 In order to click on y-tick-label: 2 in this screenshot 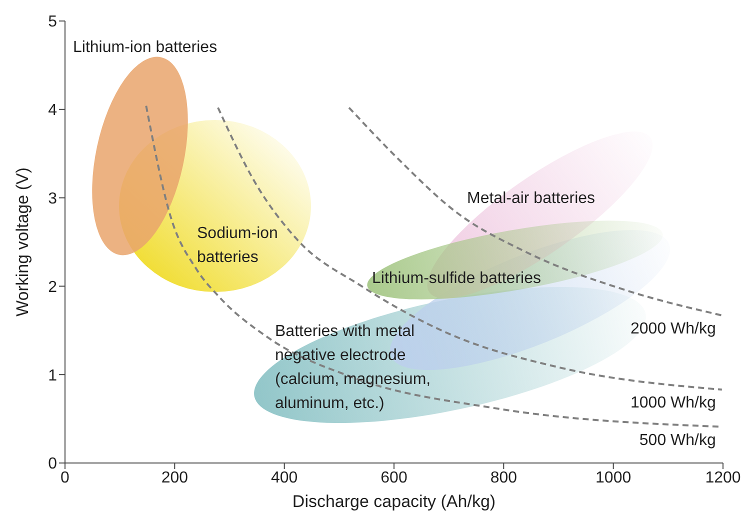, I will do `click(53, 287)`.